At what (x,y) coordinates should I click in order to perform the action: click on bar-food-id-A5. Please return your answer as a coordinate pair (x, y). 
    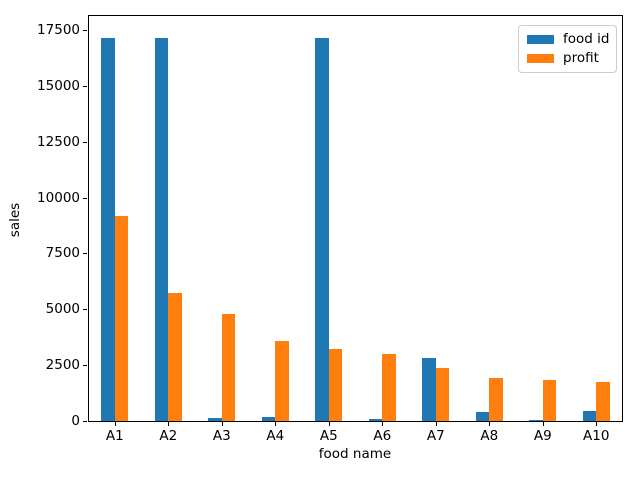
    Looking at the image, I should click on (322, 229).